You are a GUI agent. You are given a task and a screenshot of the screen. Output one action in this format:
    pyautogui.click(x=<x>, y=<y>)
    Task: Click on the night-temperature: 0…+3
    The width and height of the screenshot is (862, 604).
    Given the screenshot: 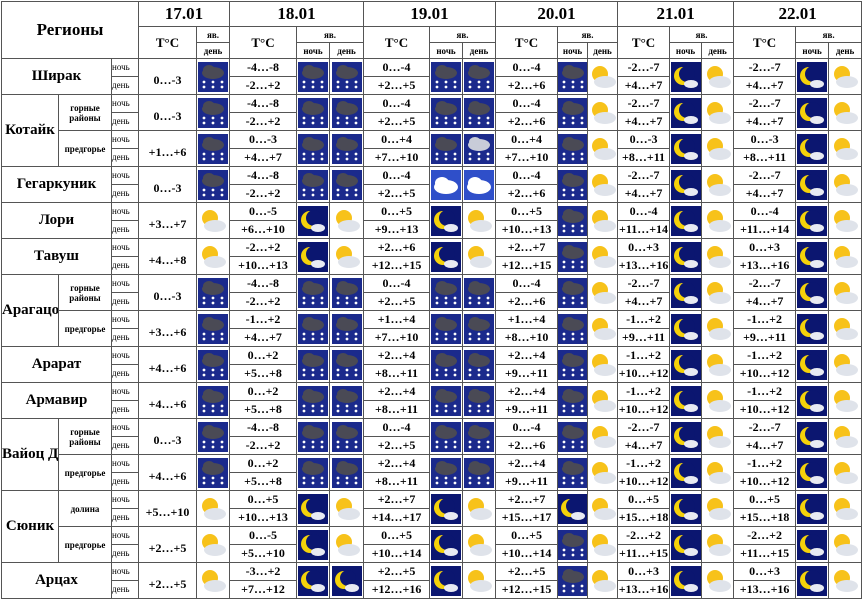 What is the action you would take?
    pyautogui.click(x=644, y=571)
    